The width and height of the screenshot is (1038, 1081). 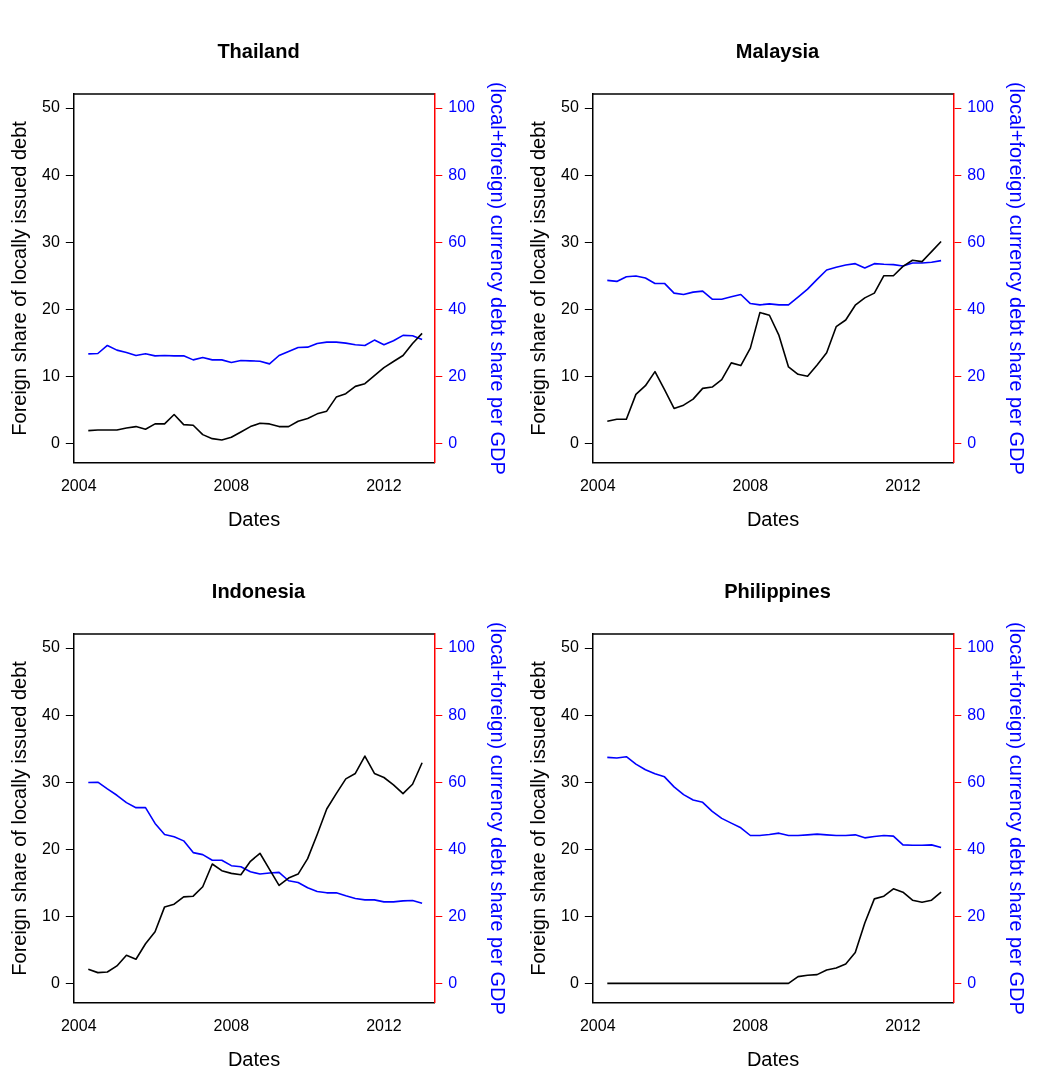 What do you see at coordinates (777, 590) in the screenshot?
I see `chart-title: Philippines` at bounding box center [777, 590].